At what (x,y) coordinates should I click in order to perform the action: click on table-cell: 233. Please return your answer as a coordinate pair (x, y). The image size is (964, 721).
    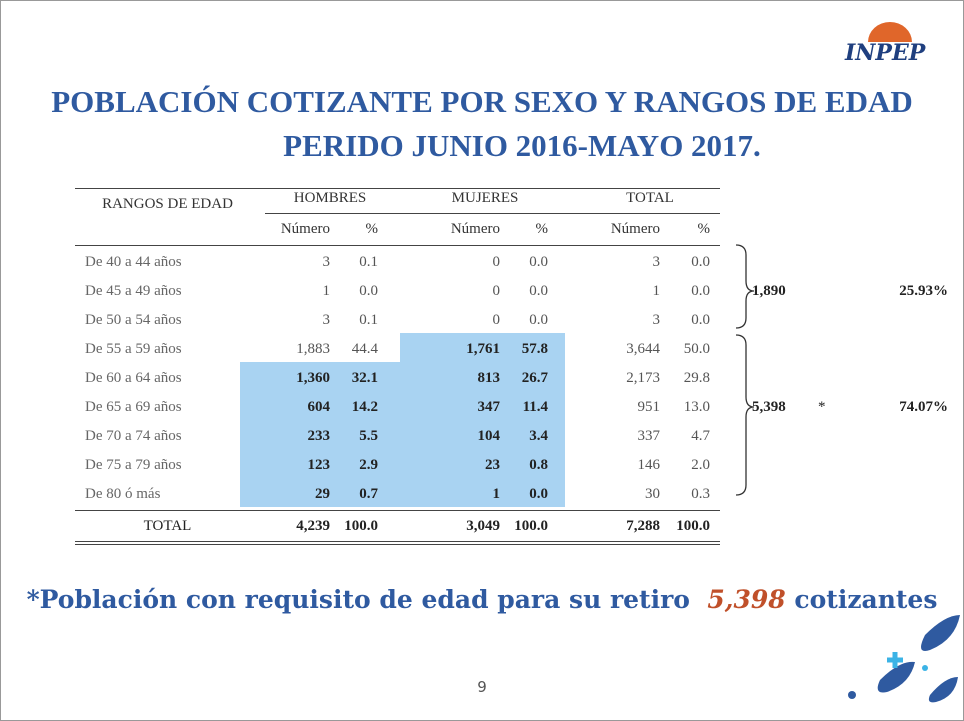
    Looking at the image, I should click on (319, 436).